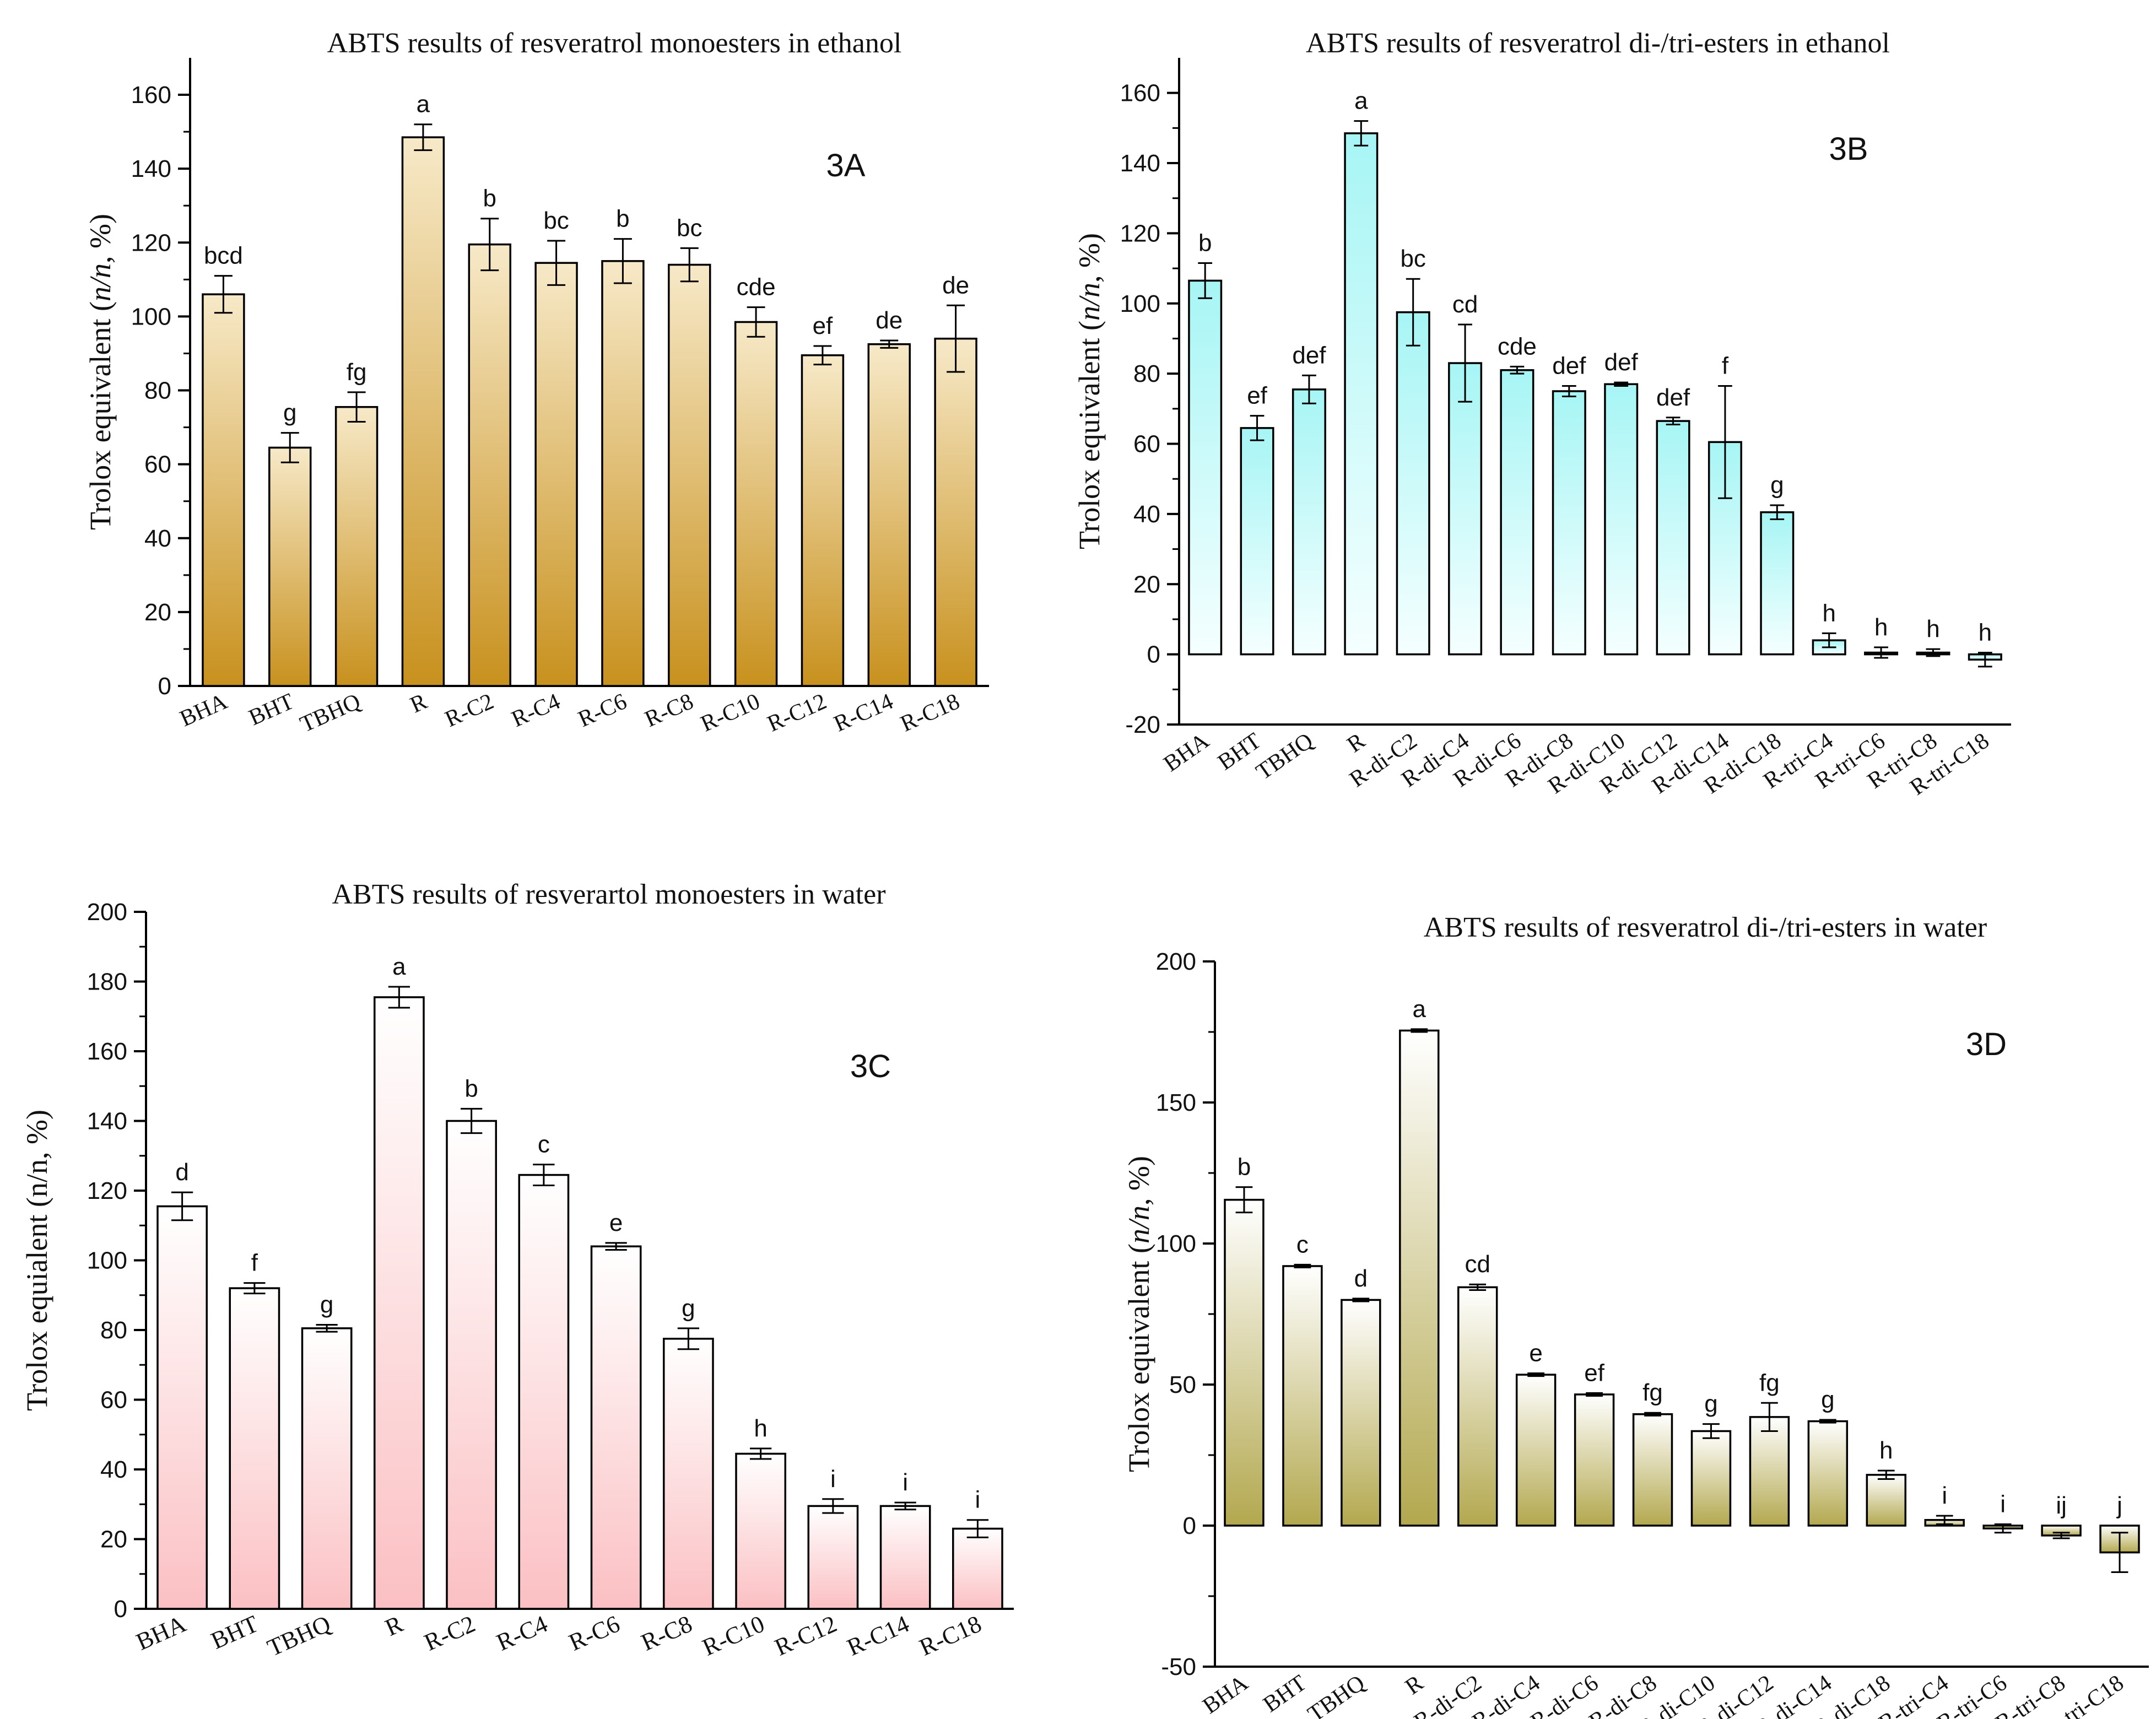  I want to click on x-tick-label: R-C6, so click(594, 1633).